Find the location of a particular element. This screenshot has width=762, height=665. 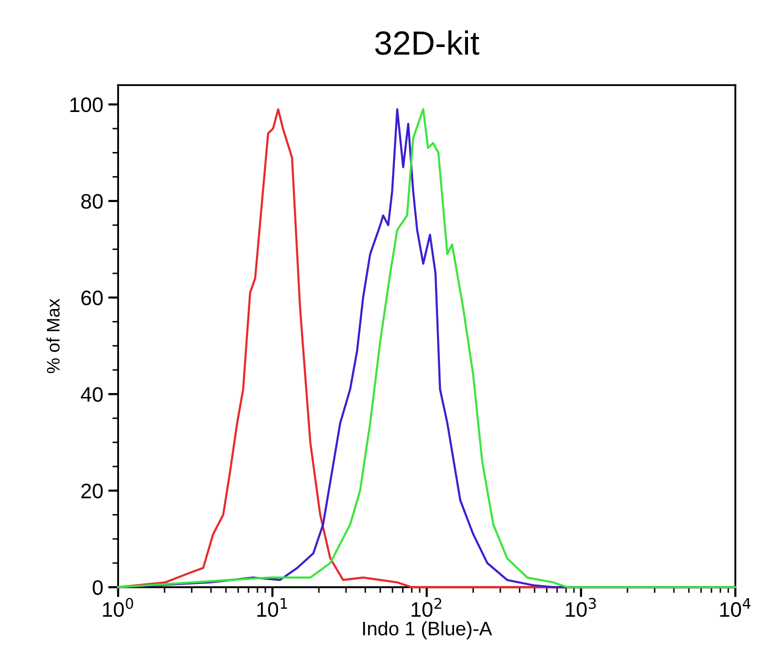

x-tick-label: 10$^{1}$ is located at coordinates (272, 607).